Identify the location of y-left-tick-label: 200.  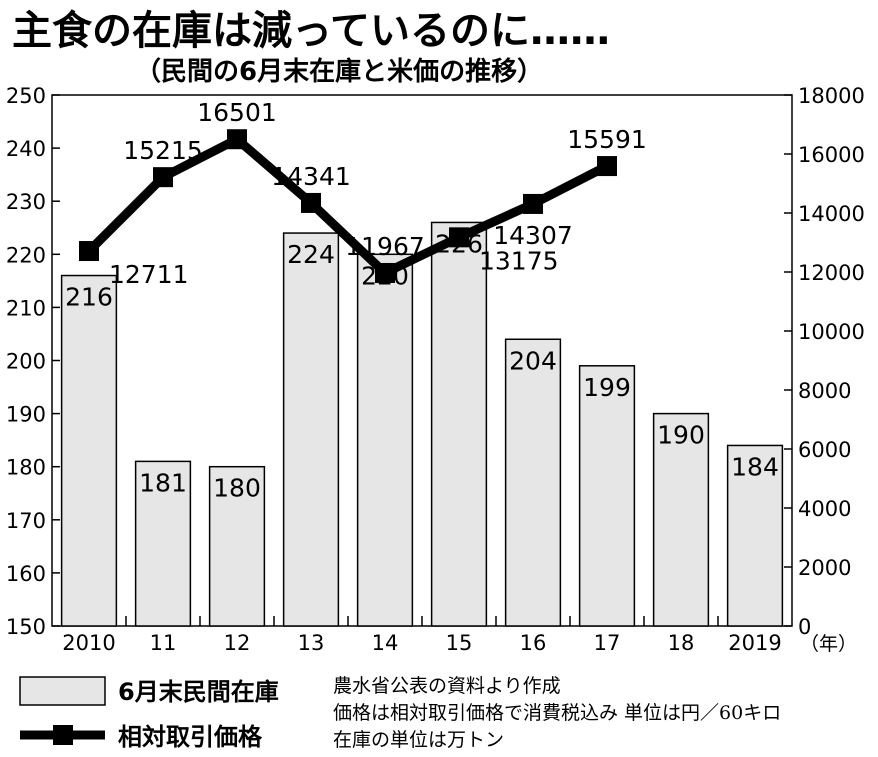
(26, 362).